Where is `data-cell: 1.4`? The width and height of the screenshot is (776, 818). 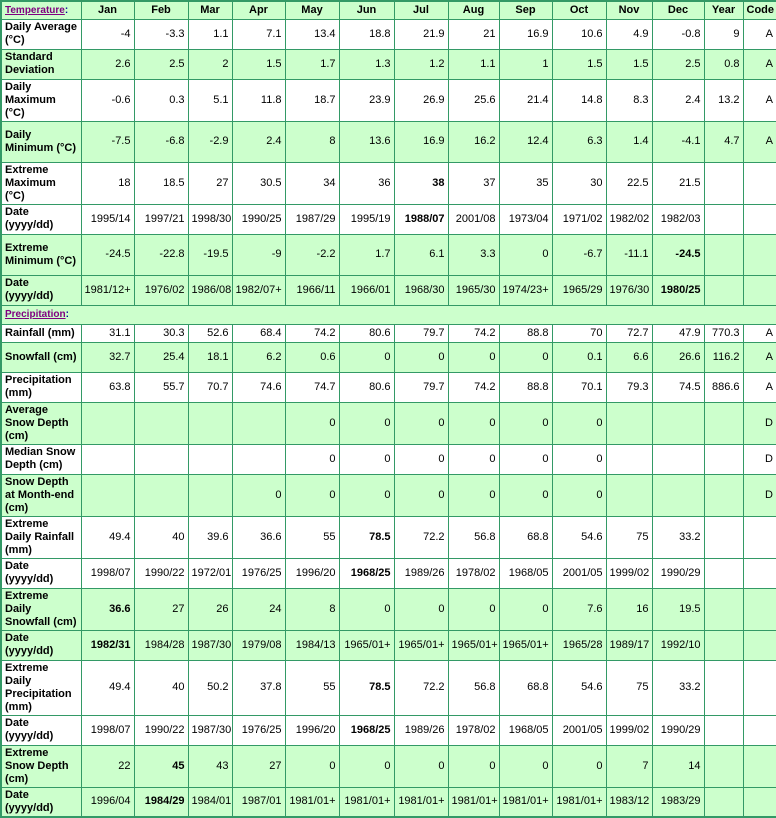 data-cell: 1.4 is located at coordinates (629, 141).